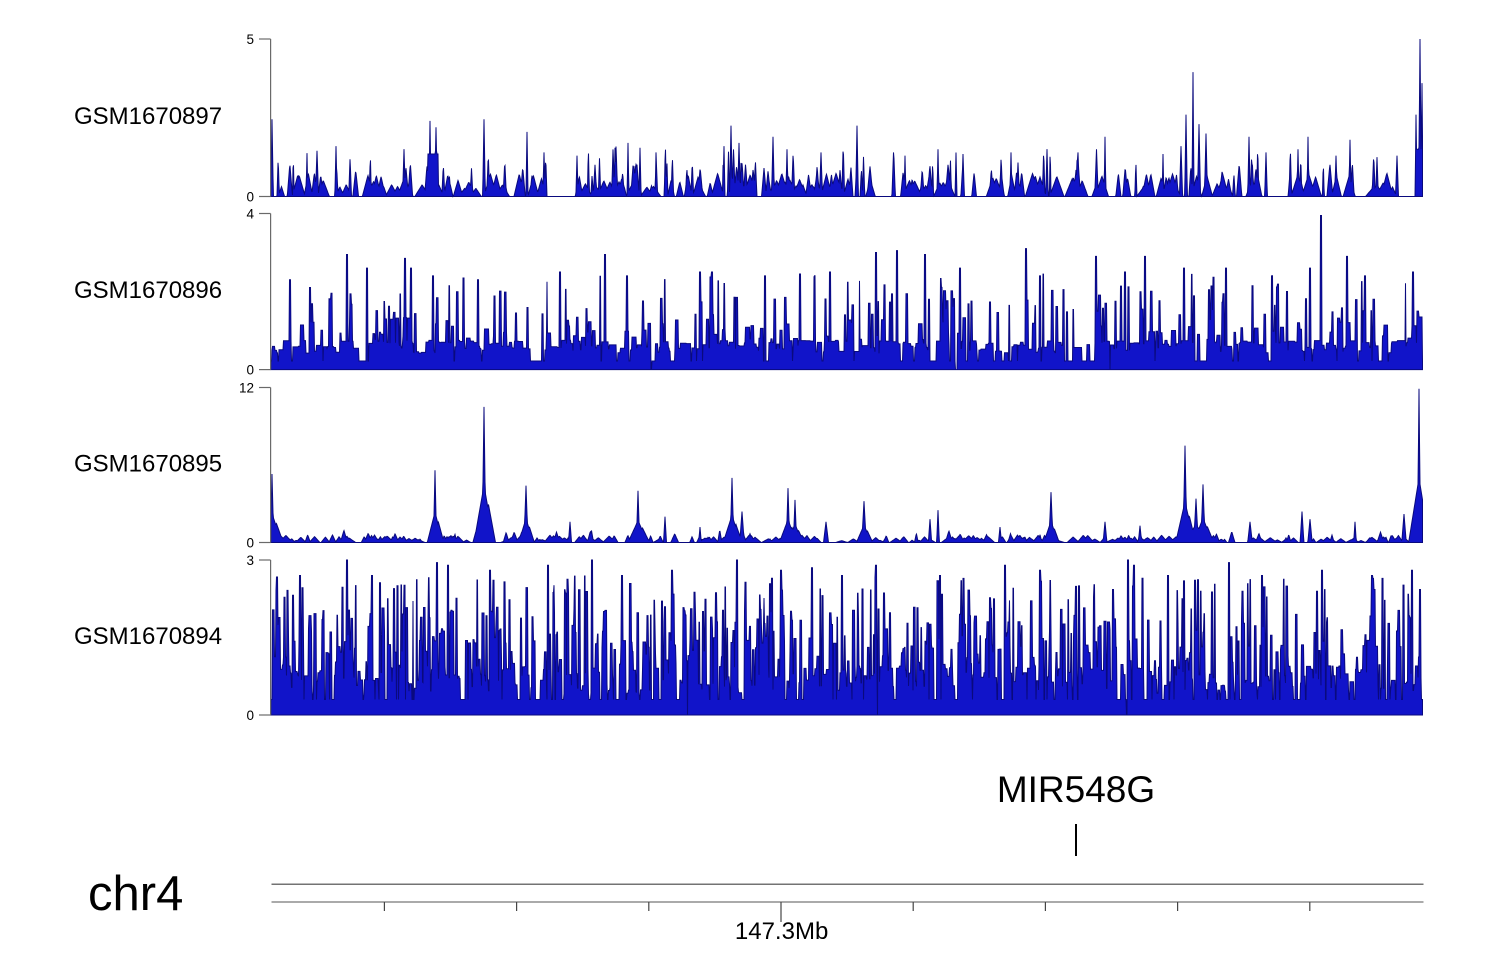  Describe the element at coordinates (135, 894) in the screenshot. I see `svg-text: chr4` at that location.